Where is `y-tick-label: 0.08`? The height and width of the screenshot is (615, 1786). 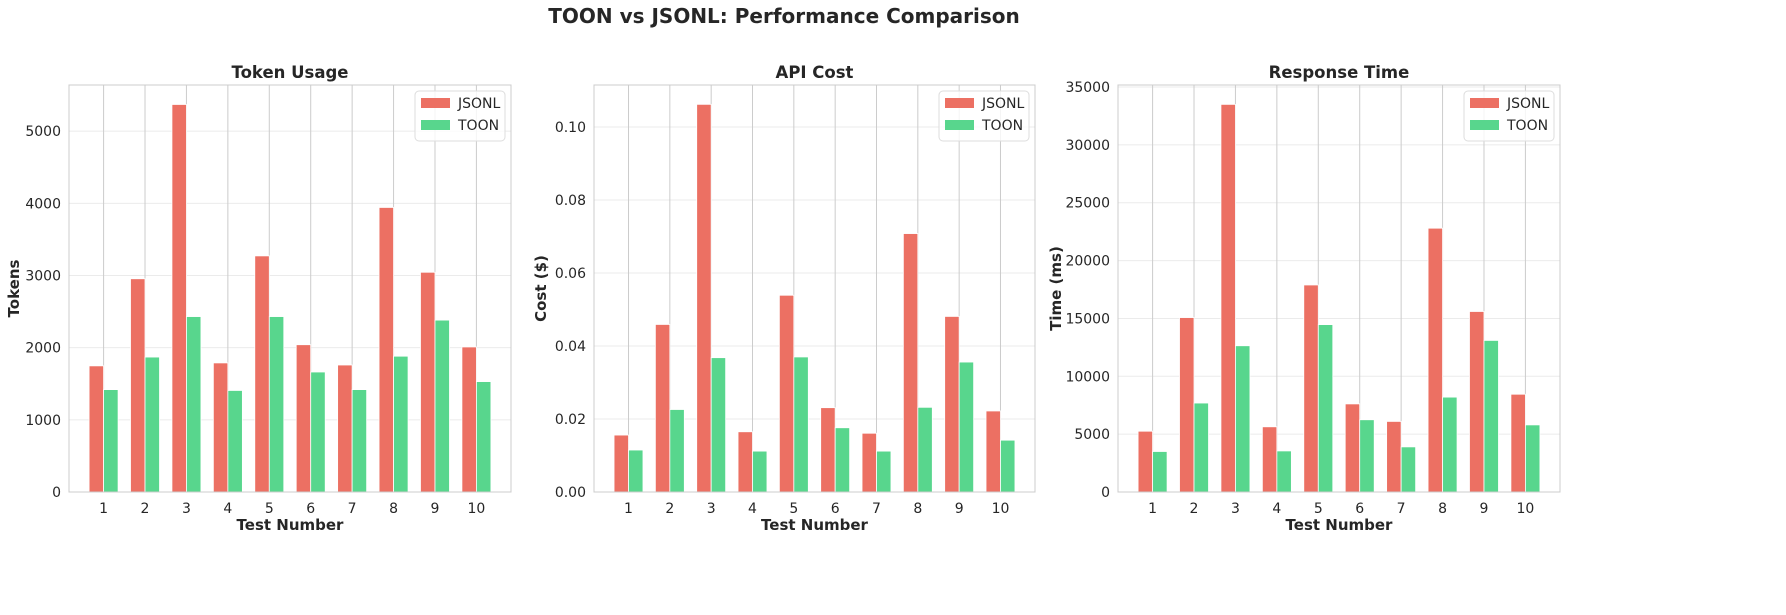
y-tick-label: 0.08 is located at coordinates (570, 201).